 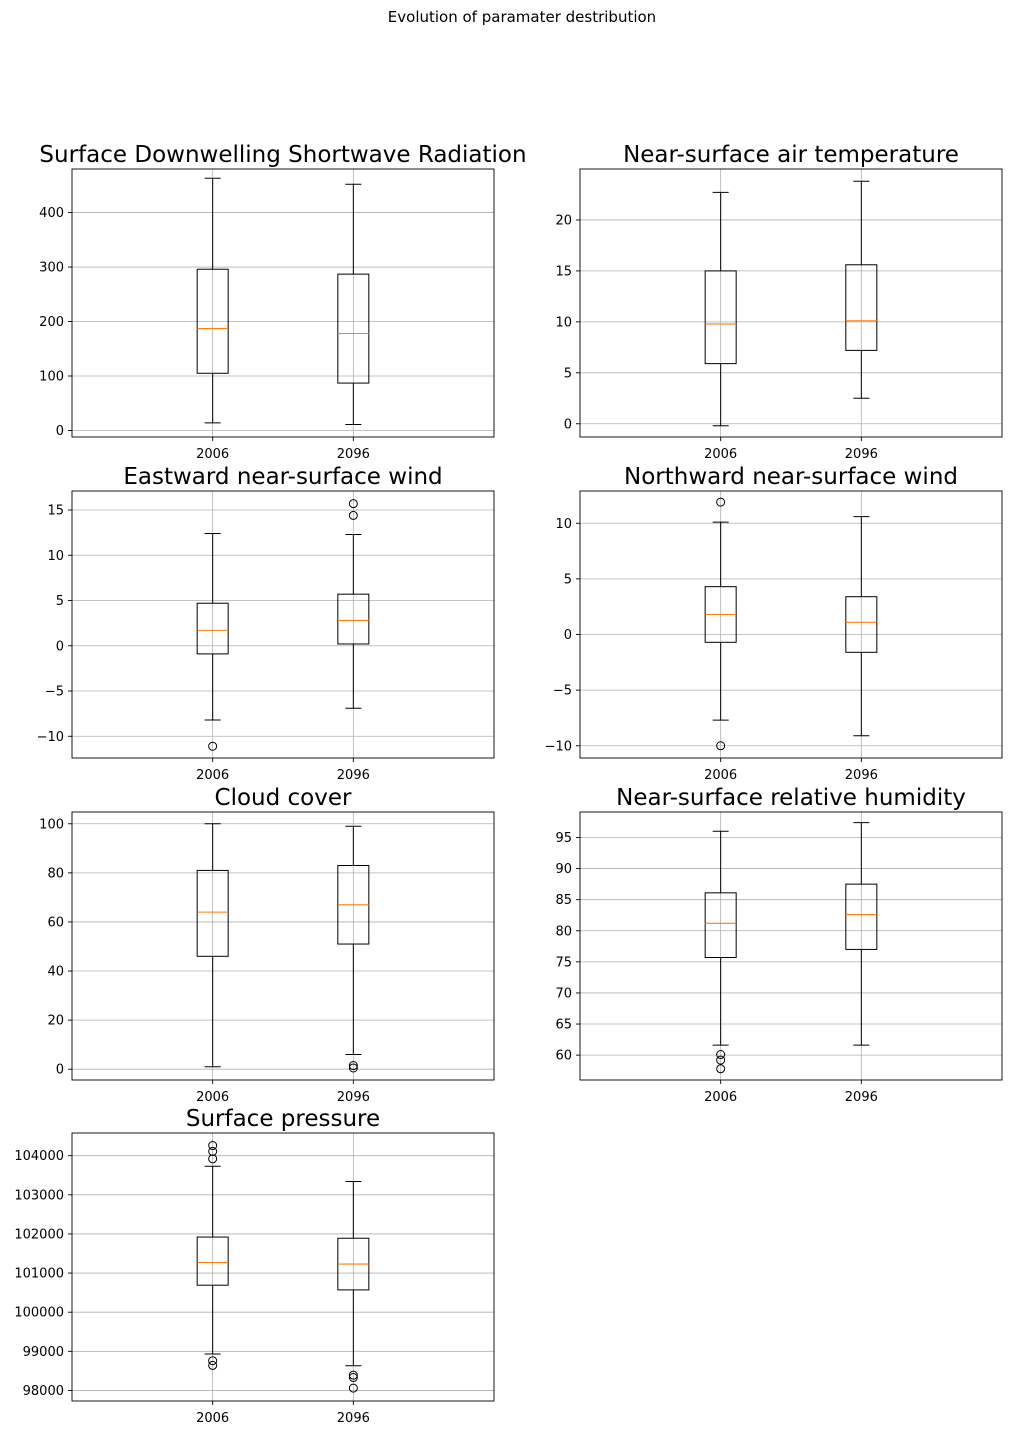 I want to click on subplot-title: Eastward near-surface wind, so click(x=282, y=477).